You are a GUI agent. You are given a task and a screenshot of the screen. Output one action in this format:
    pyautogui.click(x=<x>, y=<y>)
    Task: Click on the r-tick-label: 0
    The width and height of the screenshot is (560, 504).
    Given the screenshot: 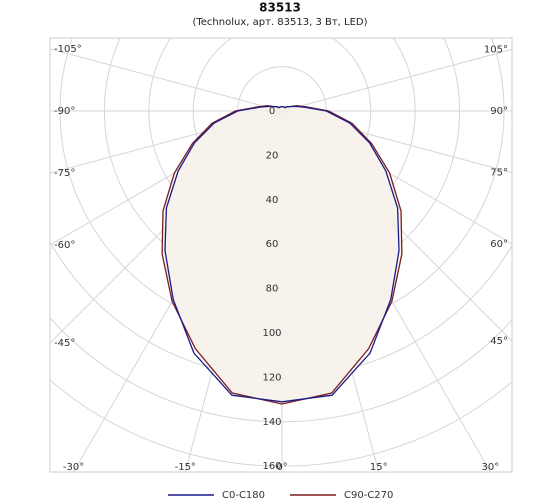 What is the action you would take?
    pyautogui.click(x=272, y=111)
    